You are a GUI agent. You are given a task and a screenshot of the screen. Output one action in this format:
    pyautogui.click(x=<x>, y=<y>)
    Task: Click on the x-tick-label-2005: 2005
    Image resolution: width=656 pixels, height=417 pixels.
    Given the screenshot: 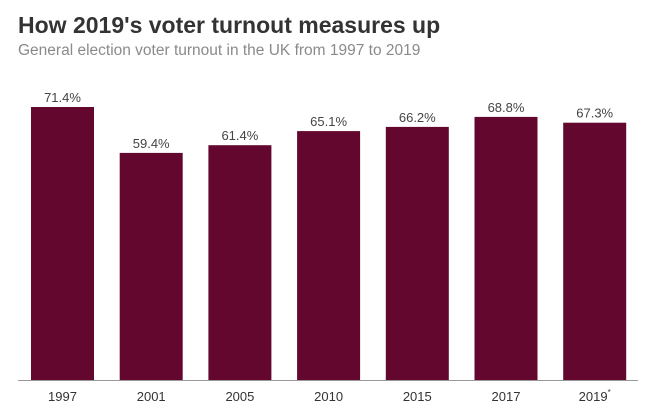 What is the action you would take?
    pyautogui.click(x=239, y=396)
    